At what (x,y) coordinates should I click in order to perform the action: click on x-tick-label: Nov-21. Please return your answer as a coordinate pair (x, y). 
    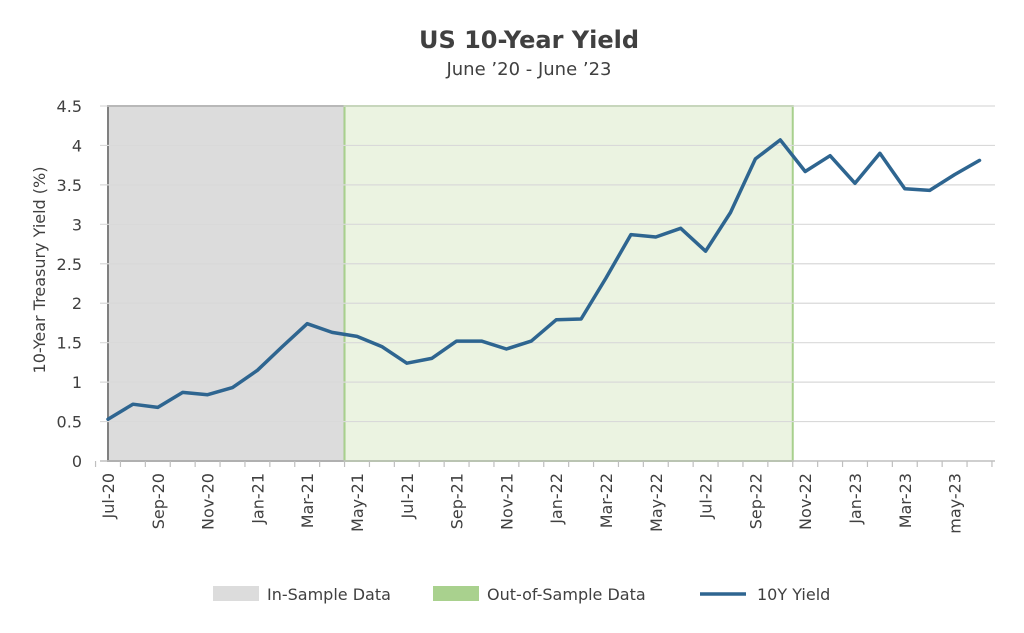
    Looking at the image, I should click on (506, 501).